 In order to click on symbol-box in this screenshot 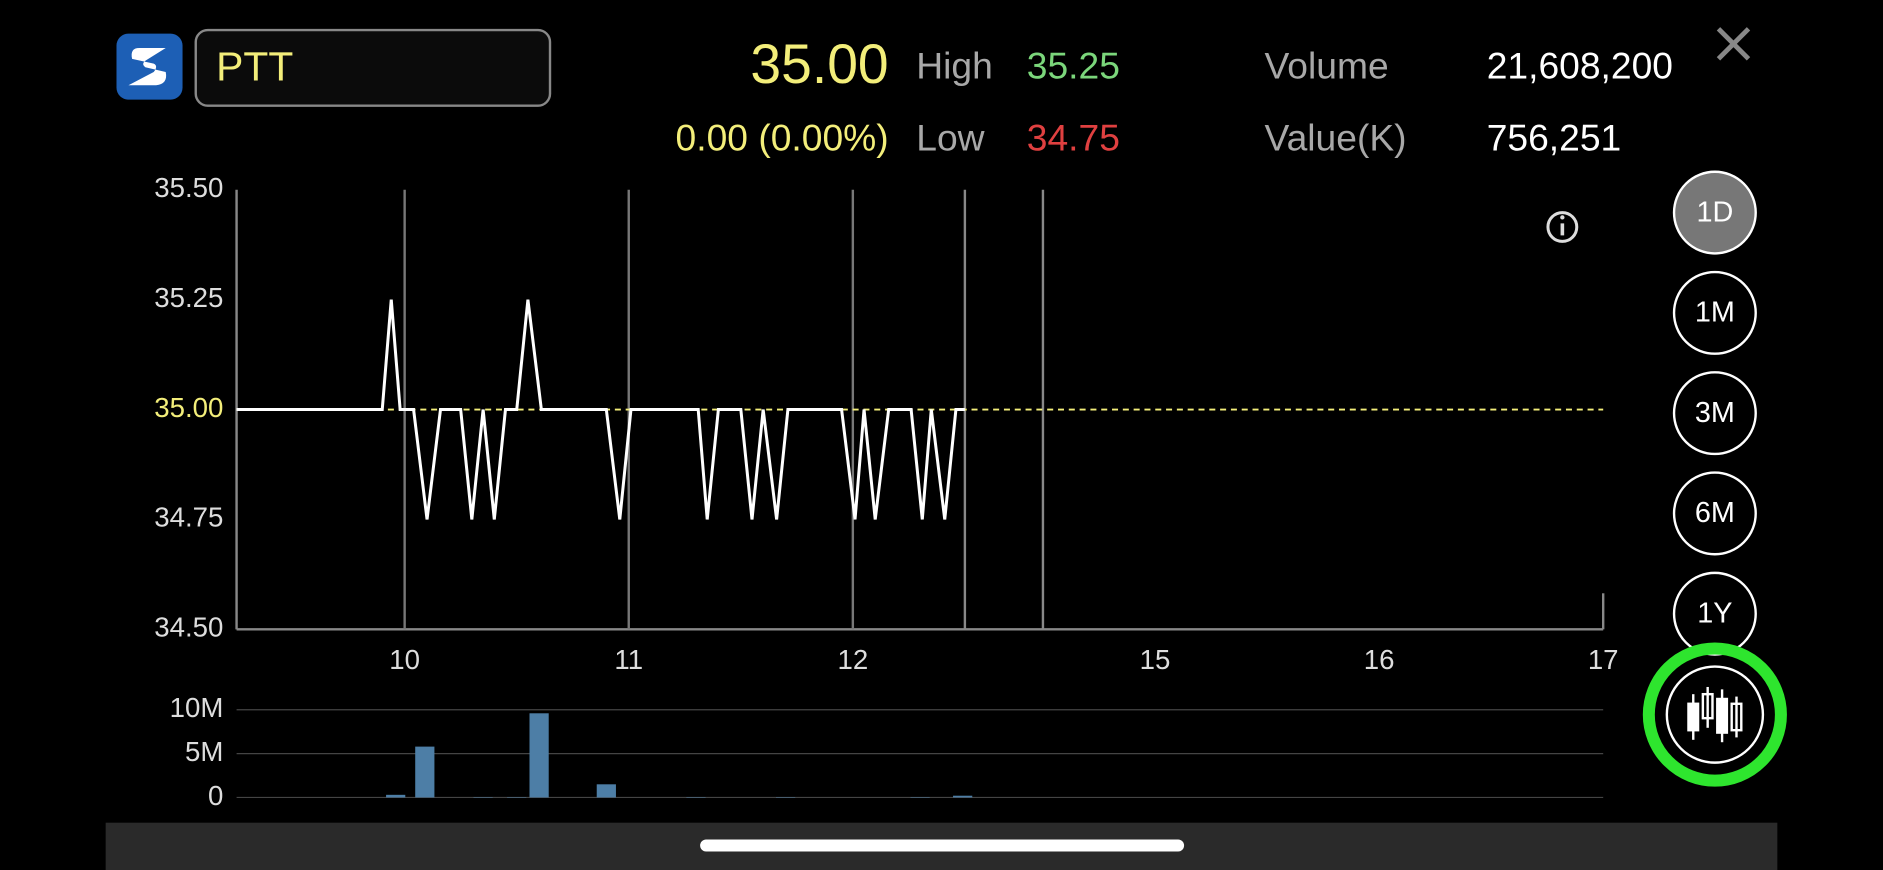, I will do `click(373, 67)`.